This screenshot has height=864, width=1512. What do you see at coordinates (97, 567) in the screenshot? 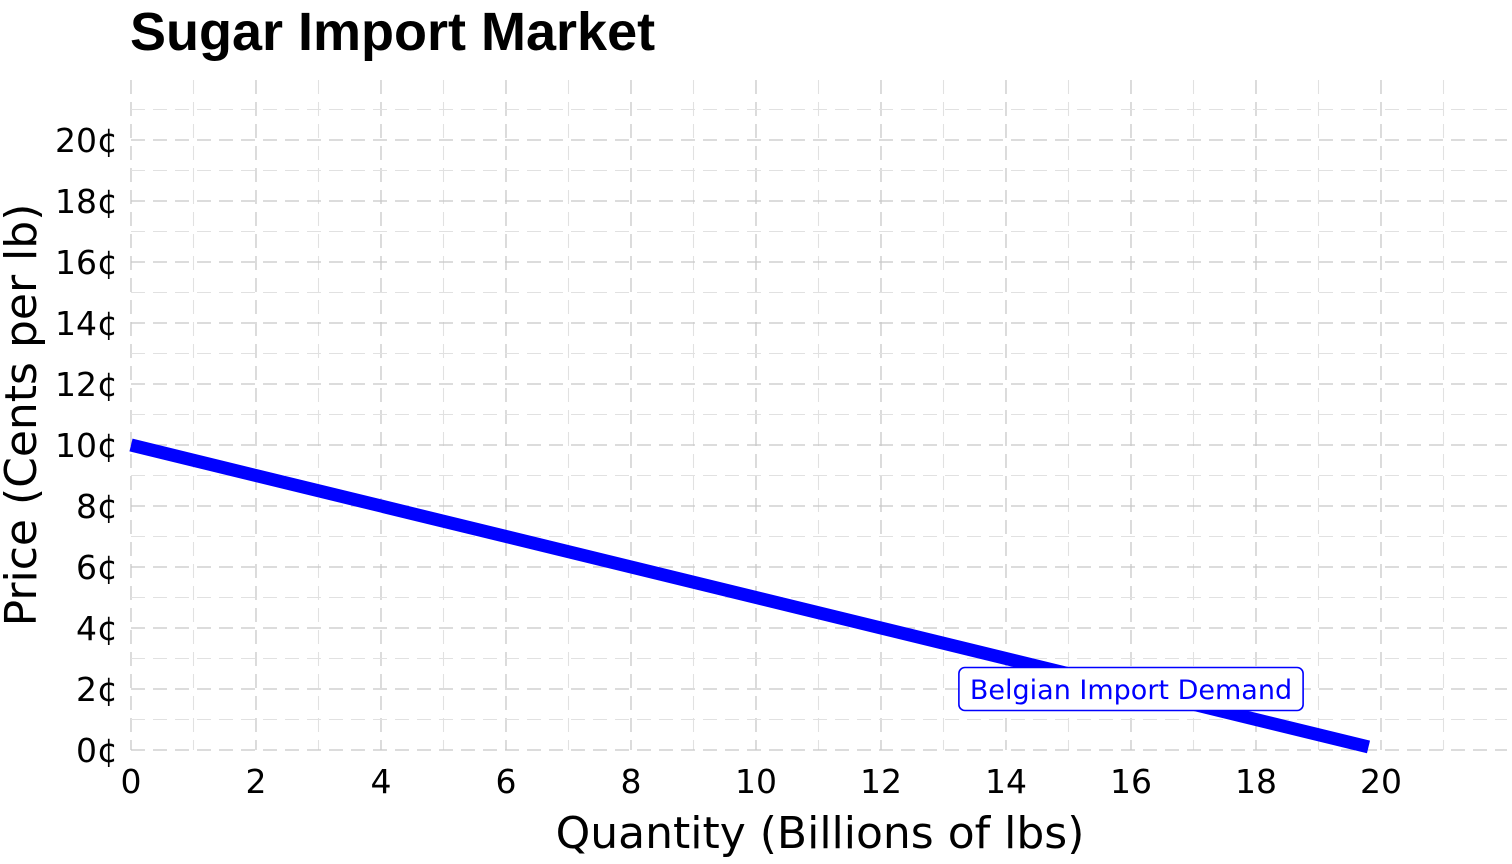
I see `y-tick-label: 6¢` at bounding box center [97, 567].